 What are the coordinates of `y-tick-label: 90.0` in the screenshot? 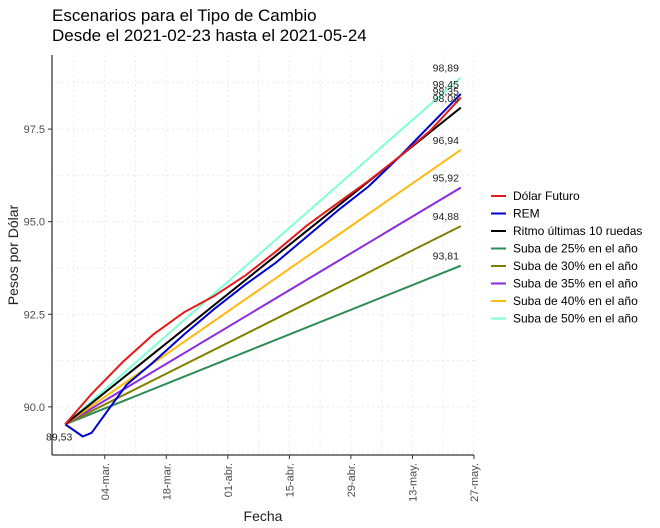 It's located at (34, 408).